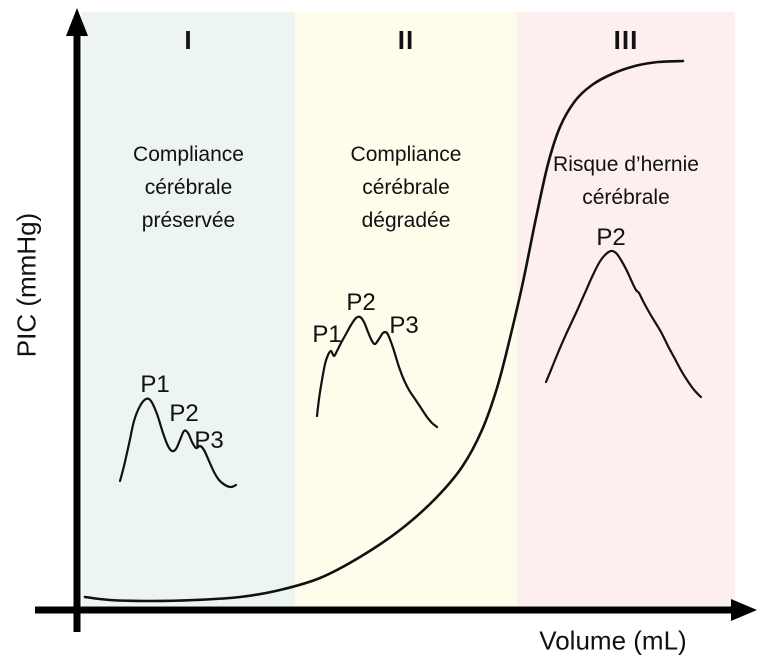 This screenshot has height=665, width=764. Describe the element at coordinates (626, 164) in the screenshot. I see `zone-3-line-1: Risque d’hernie` at that location.